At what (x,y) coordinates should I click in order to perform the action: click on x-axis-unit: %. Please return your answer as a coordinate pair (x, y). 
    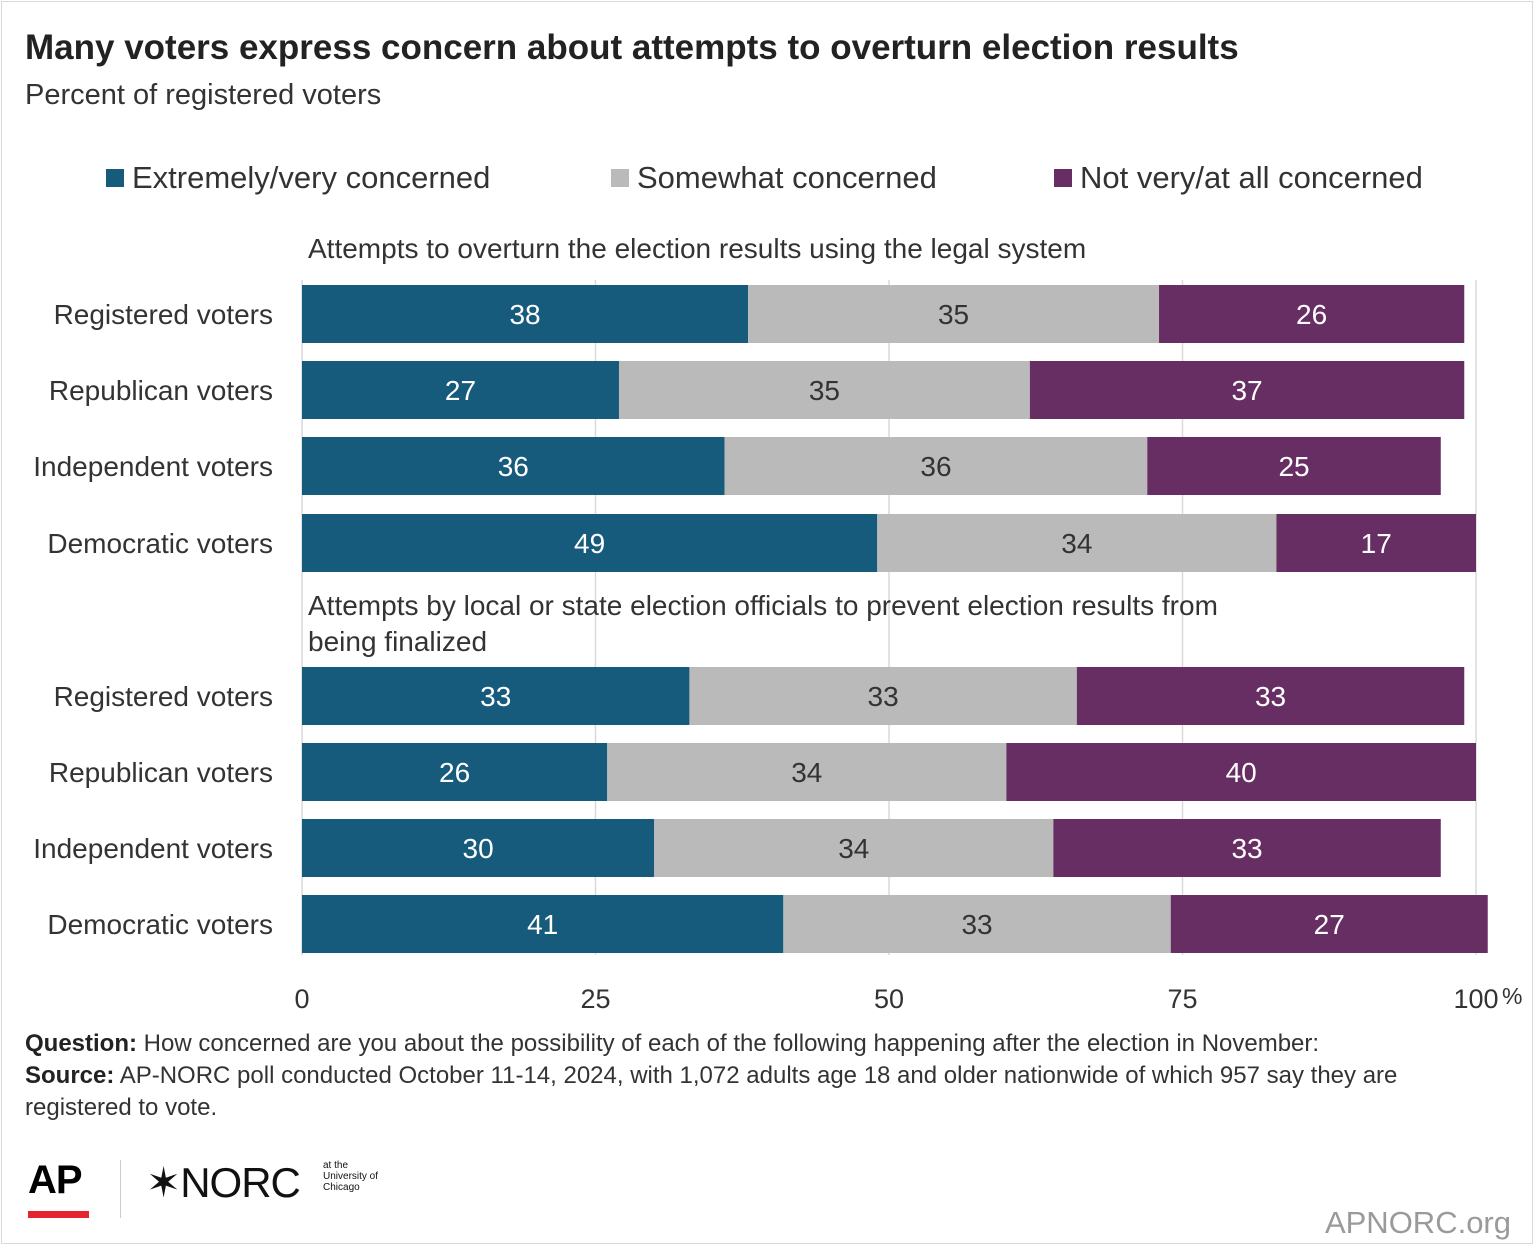
    Looking at the image, I should click on (1512, 996).